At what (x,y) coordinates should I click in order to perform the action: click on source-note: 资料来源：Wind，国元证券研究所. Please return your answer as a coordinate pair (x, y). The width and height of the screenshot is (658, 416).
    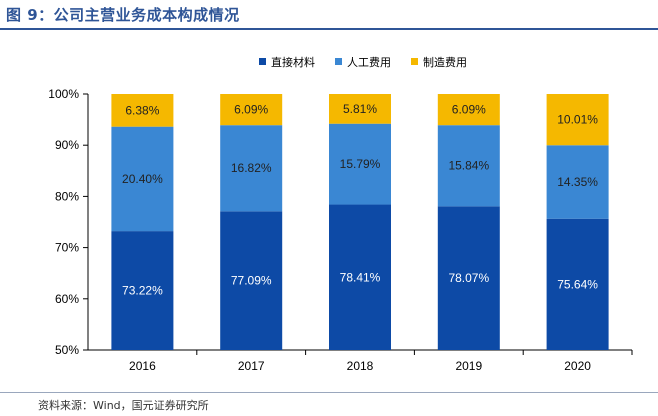
    Looking at the image, I should click on (123, 405).